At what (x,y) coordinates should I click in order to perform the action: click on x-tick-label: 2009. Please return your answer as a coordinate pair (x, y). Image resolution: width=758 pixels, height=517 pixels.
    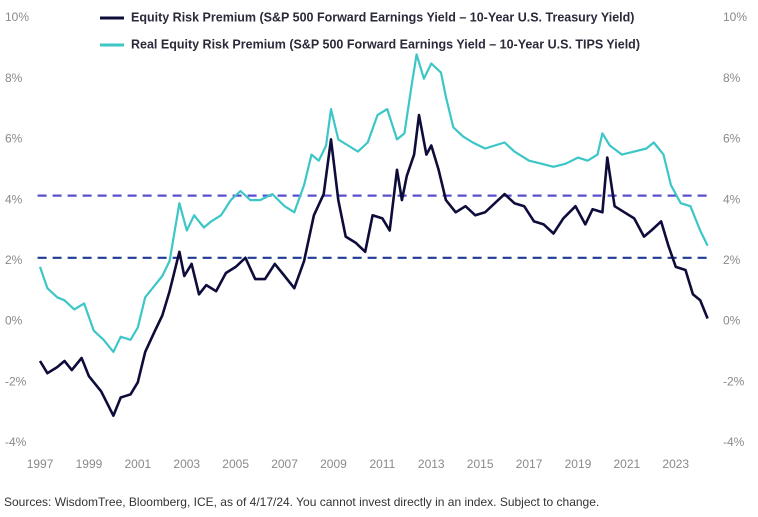
    Looking at the image, I should click on (333, 464).